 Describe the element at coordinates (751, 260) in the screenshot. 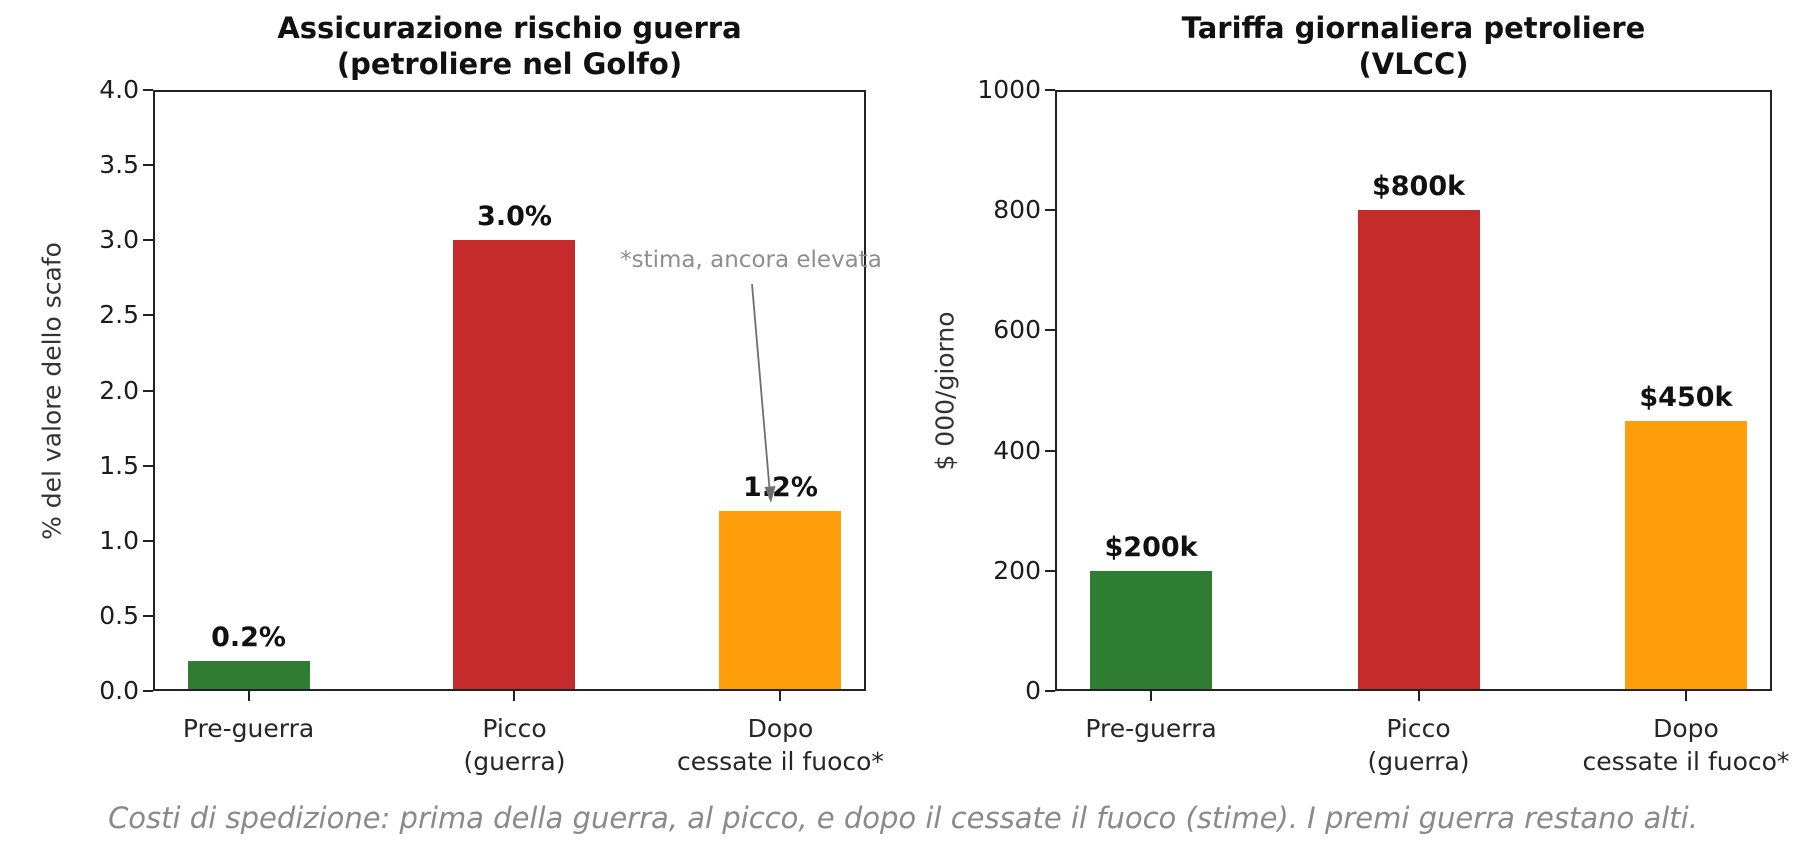

I see `annotation-text: *stima, ancora elevata` at that location.